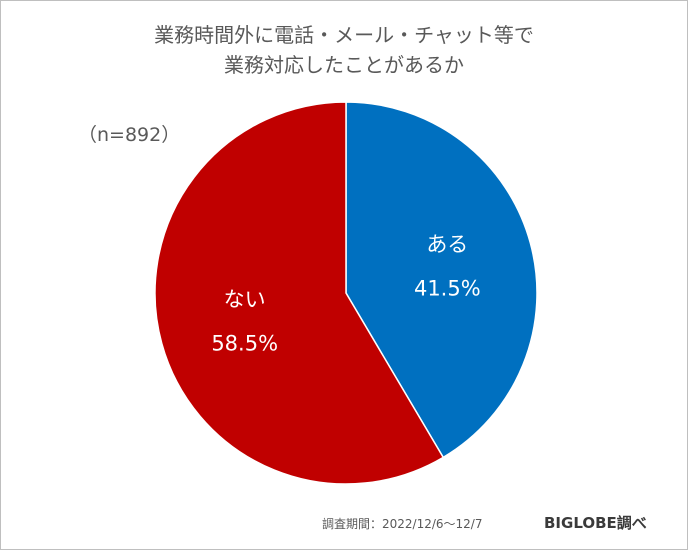 The image size is (688, 550). I want to click on slice-label-0: ある, so click(447, 244).